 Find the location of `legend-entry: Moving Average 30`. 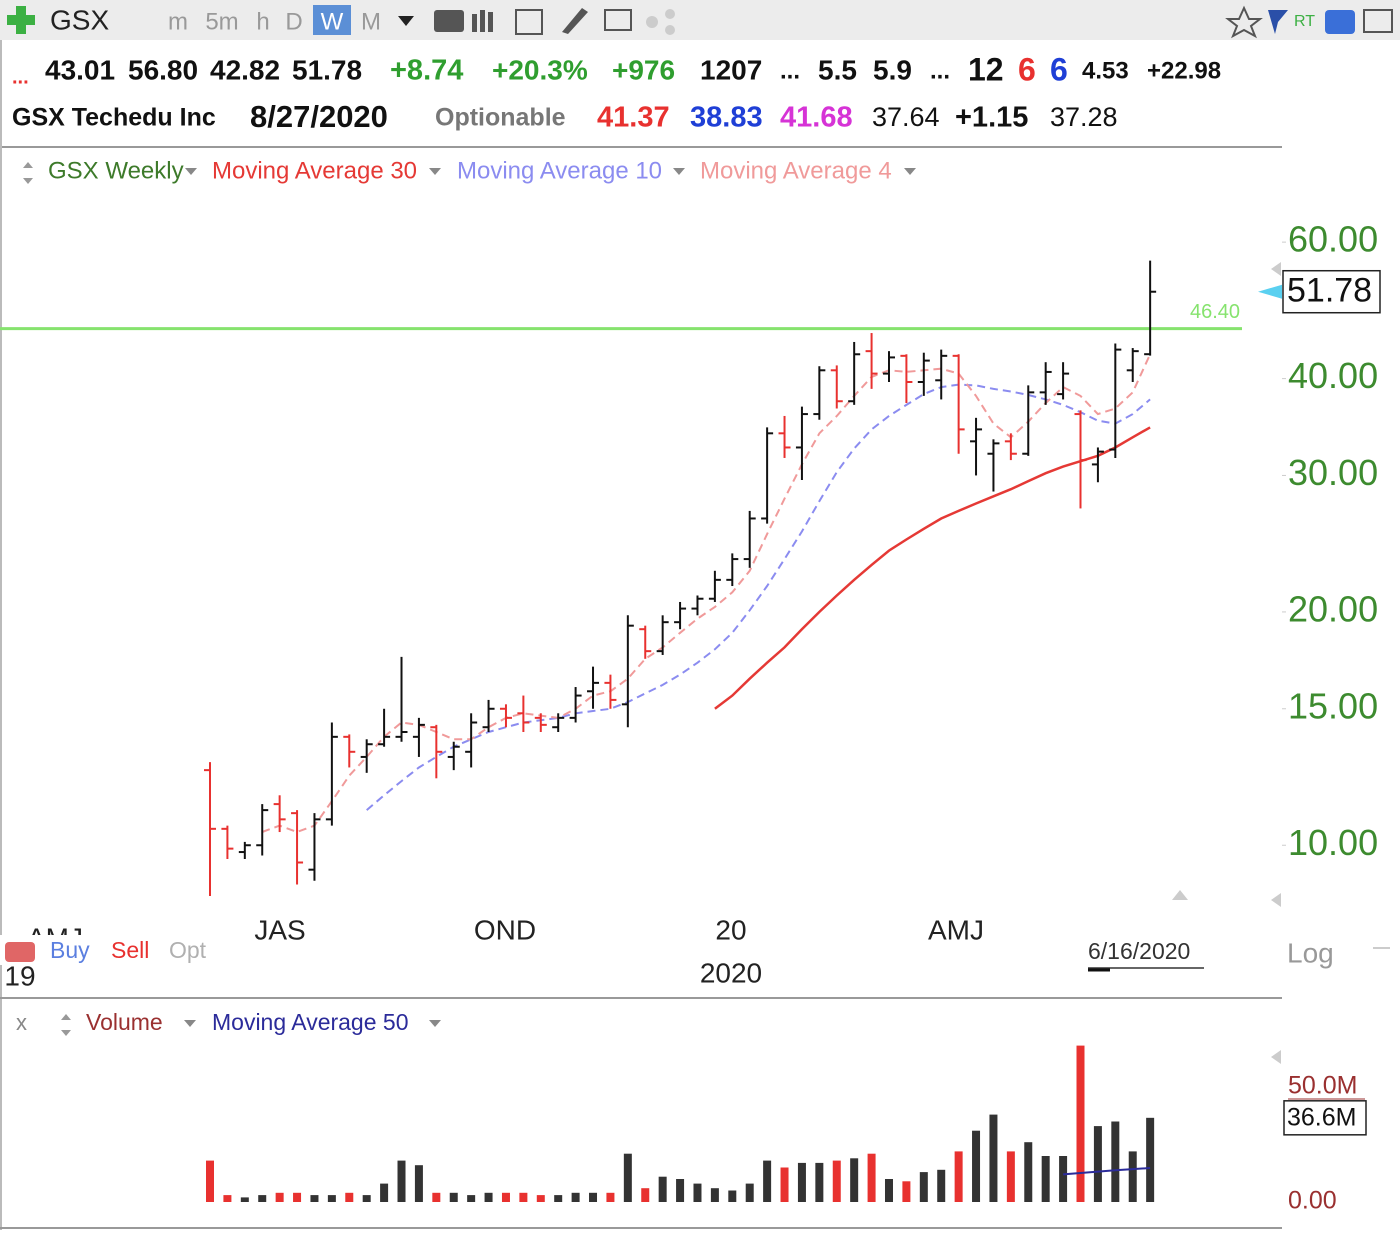

legend-entry: Moving Average 30 is located at coordinates (314, 170).